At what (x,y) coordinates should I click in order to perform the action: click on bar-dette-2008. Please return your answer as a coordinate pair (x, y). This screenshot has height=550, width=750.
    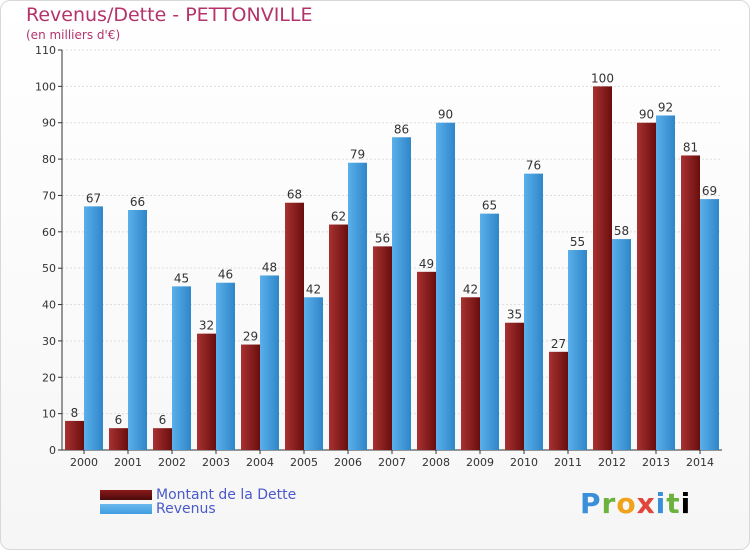
    Looking at the image, I should click on (426, 360).